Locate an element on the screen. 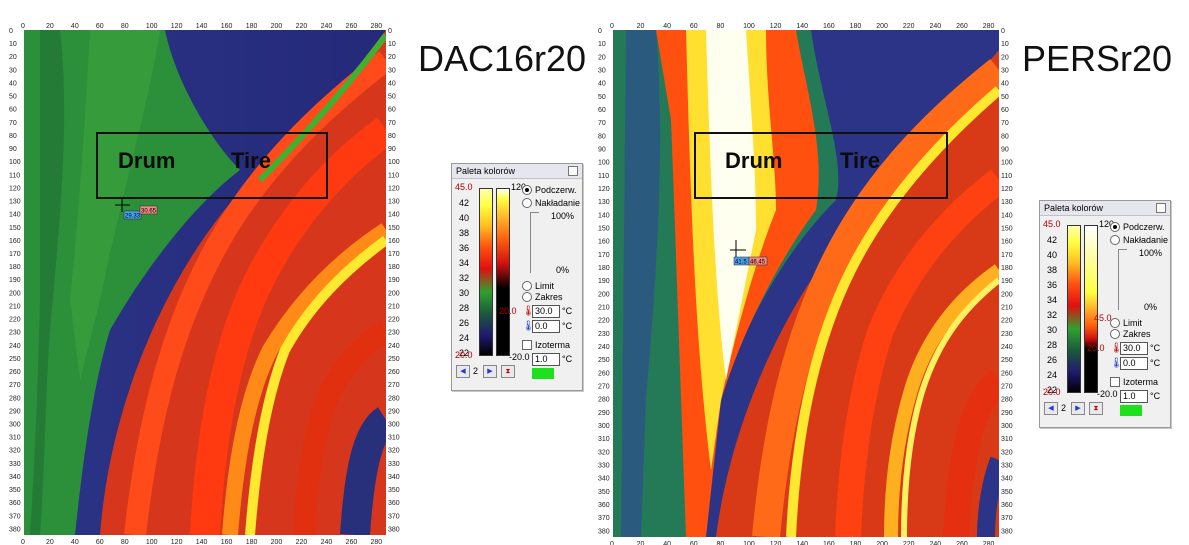 Image resolution: width=1189 pixels, height=545 pixels. x-tick-label: 40 is located at coordinates (75, 26).